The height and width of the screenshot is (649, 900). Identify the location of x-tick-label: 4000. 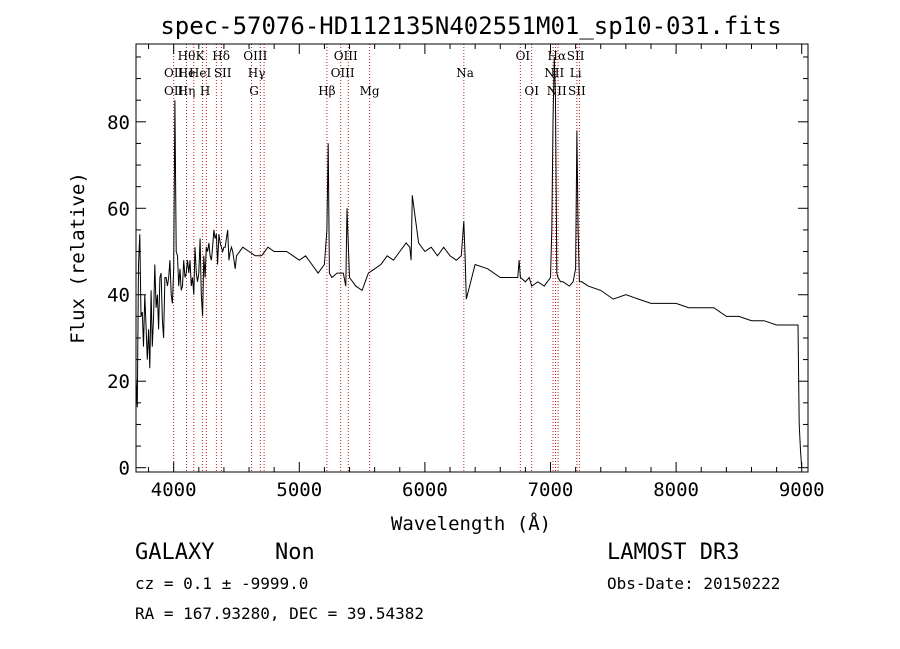
(174, 490).